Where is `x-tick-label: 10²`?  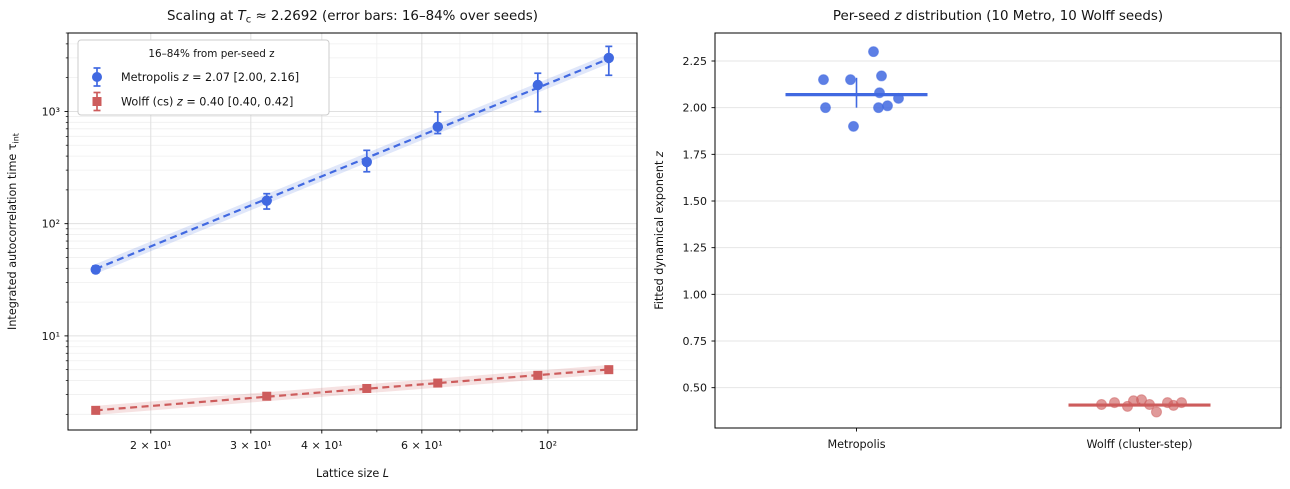 x-tick-label: 10² is located at coordinates (548, 445).